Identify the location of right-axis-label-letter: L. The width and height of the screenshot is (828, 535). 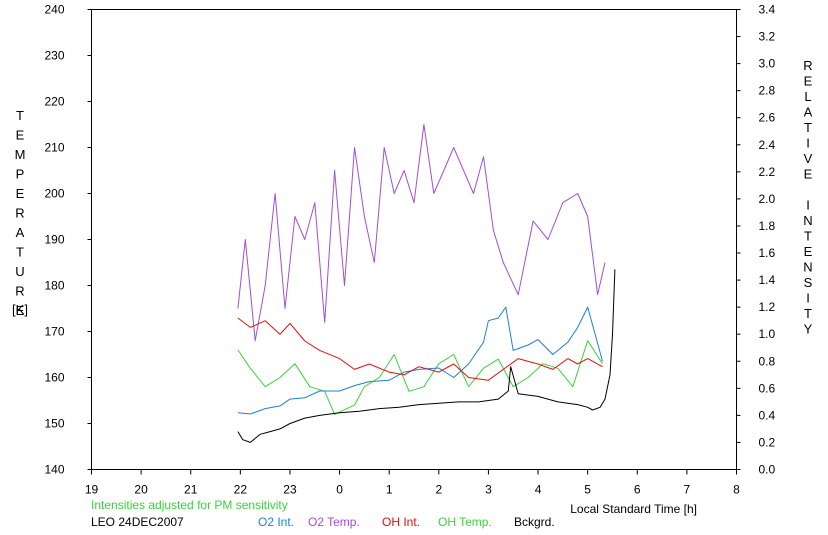
(807, 96).